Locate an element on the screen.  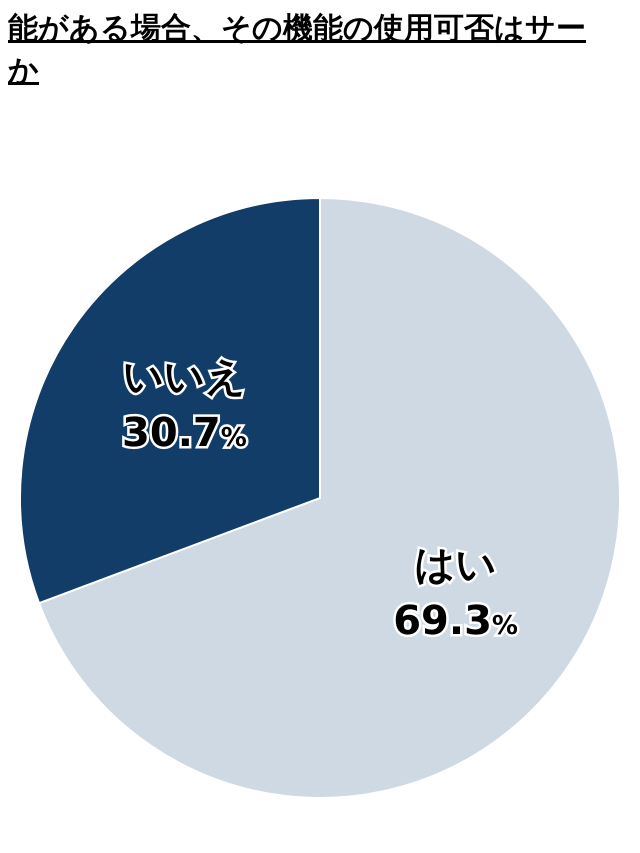
slice-label: はい is located at coordinates (455, 565).